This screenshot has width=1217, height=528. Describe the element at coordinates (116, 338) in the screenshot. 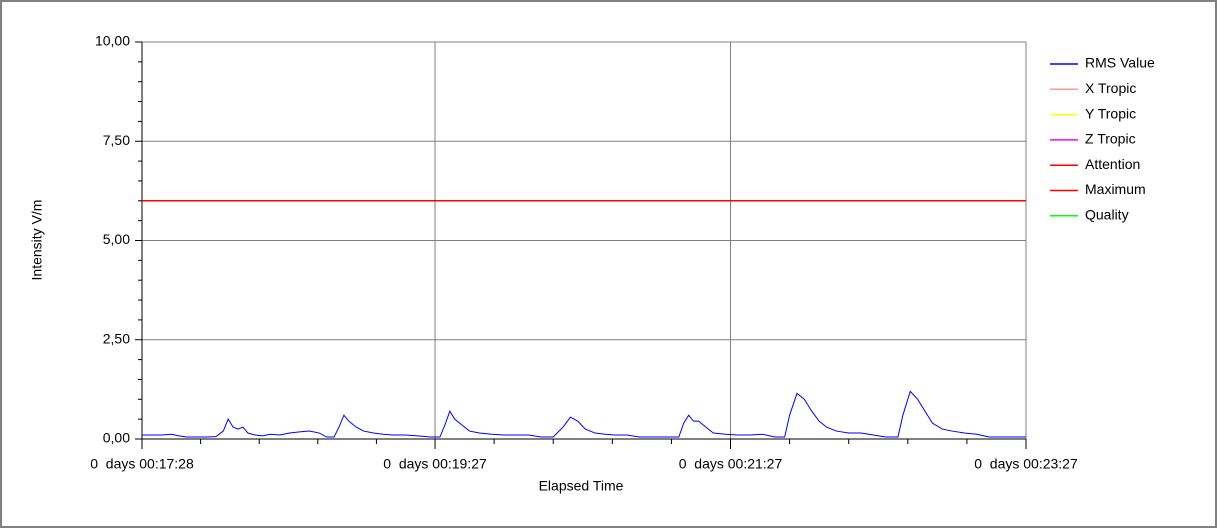

I see `y-tick-label: 2,50` at that location.